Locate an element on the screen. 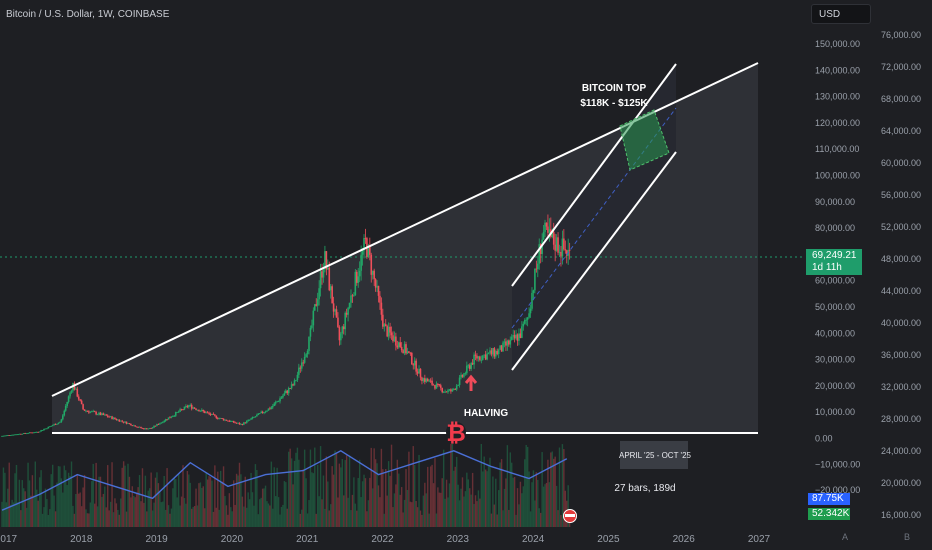 The height and width of the screenshot is (550, 932). target-zone is located at coordinates (644, 140).